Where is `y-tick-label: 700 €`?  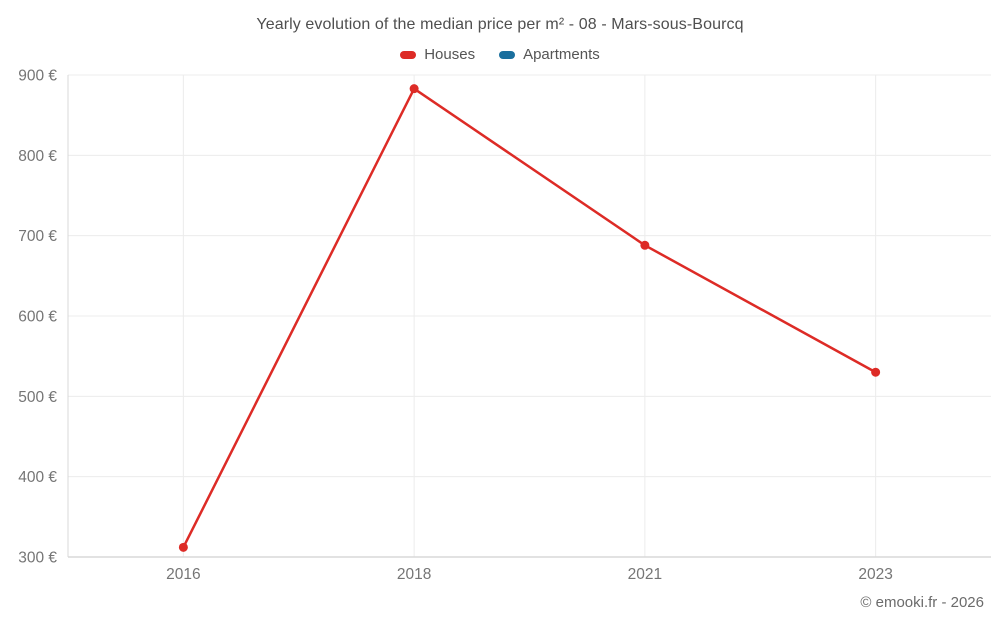 y-tick-label: 700 € is located at coordinates (37, 236).